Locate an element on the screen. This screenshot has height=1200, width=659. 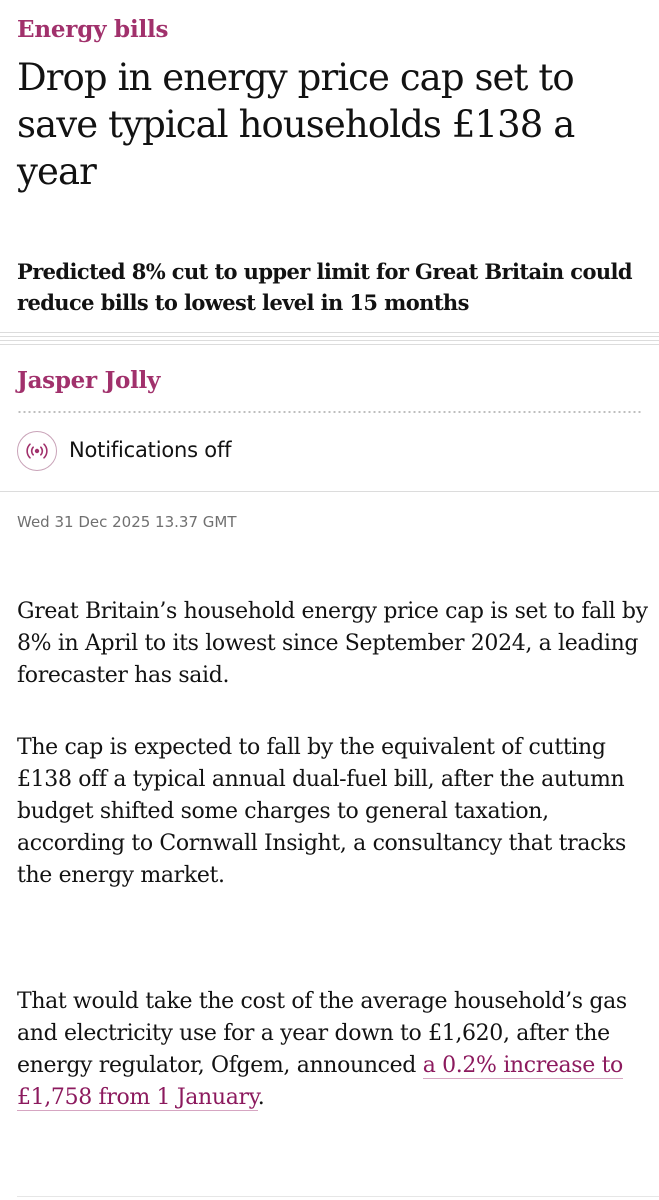
inline-link: a 0.2% increase to £1,758 from 1 January is located at coordinates (320, 1082).